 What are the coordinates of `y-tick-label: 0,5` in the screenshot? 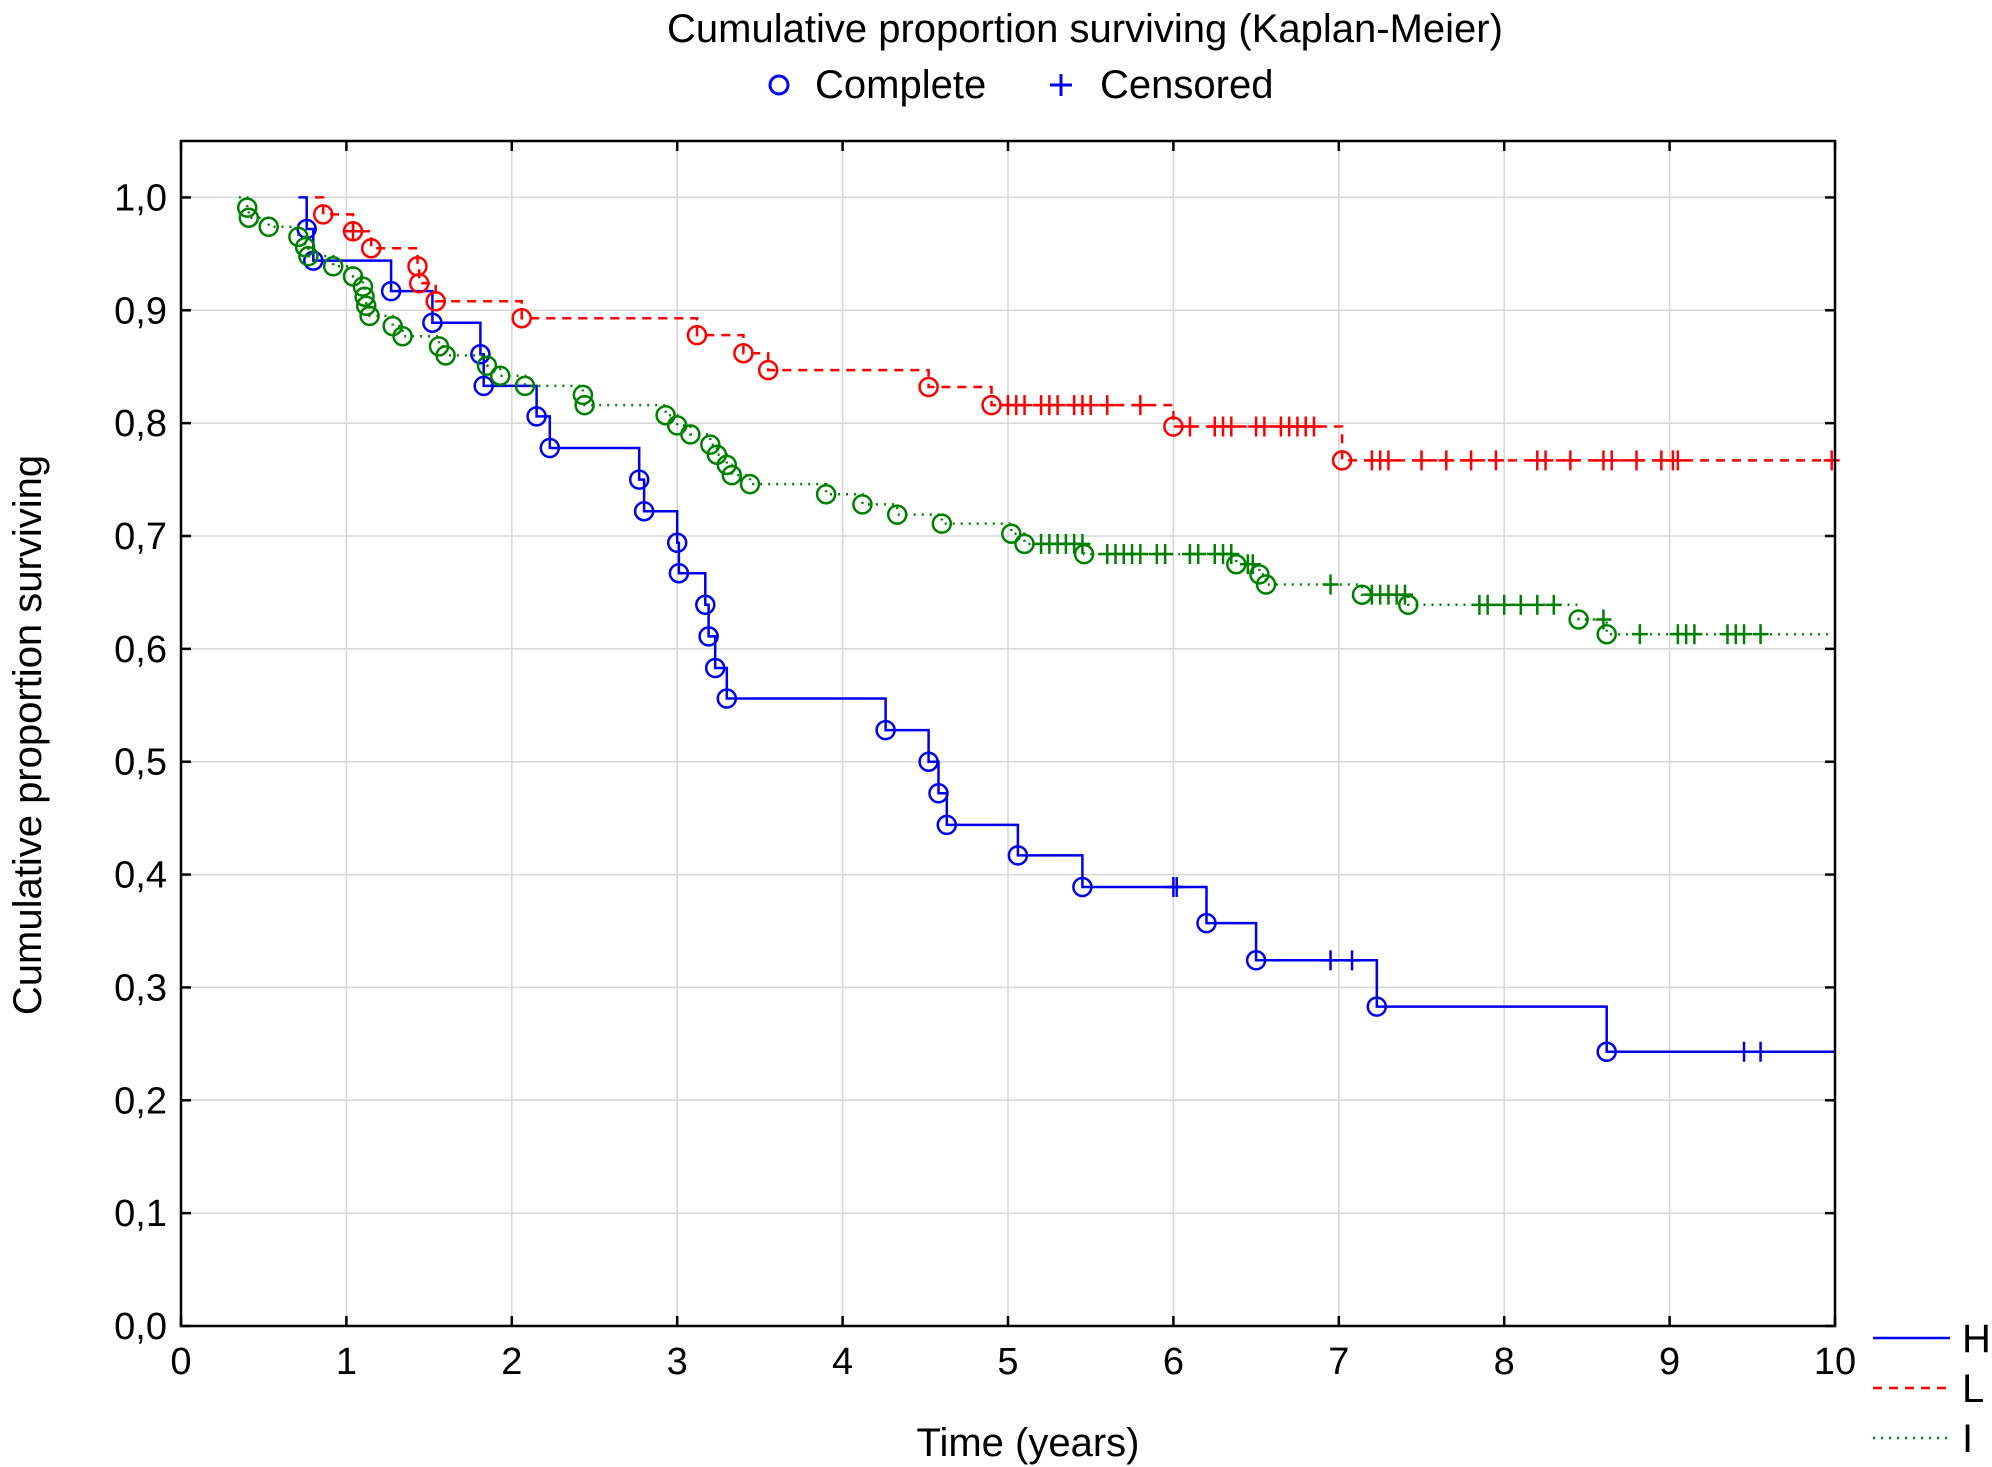 It's located at (140, 763).